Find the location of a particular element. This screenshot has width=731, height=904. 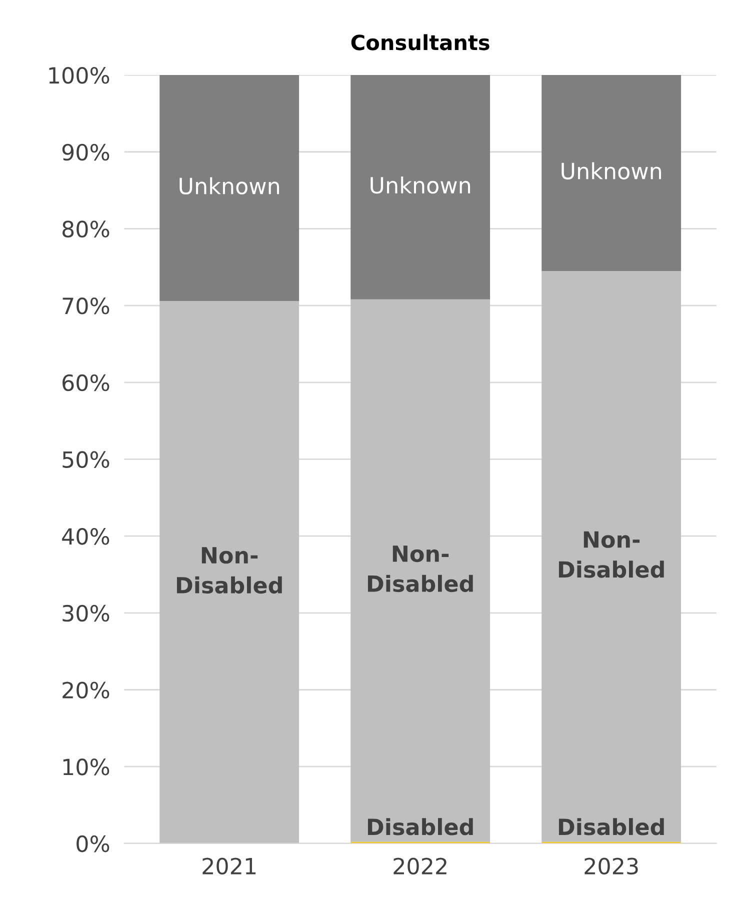

x-tick-label: 2022 is located at coordinates (420, 866).